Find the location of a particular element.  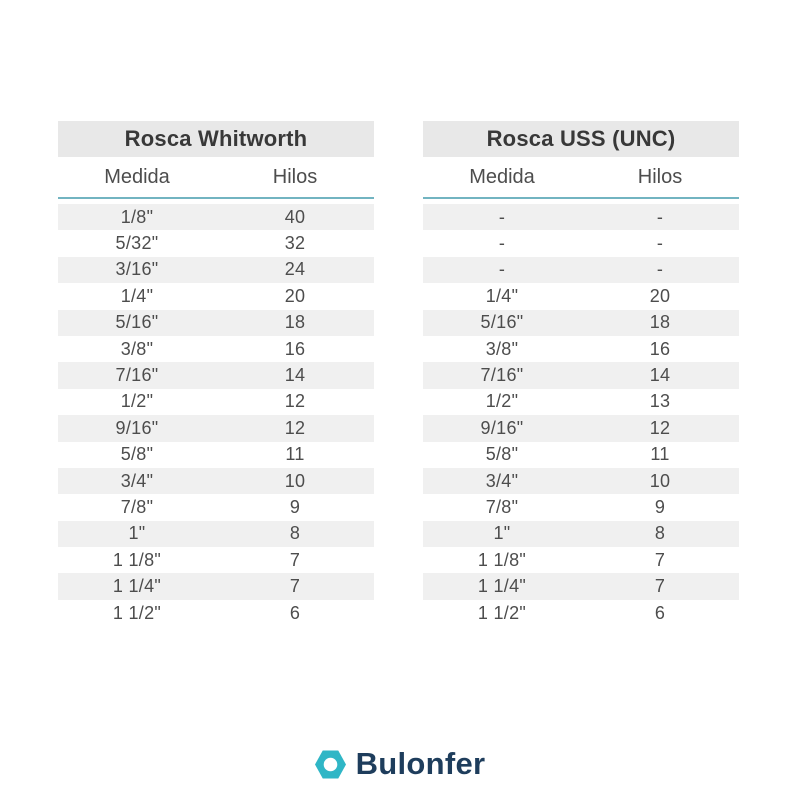

table-row: 7/16" 14 is located at coordinates (581, 375).